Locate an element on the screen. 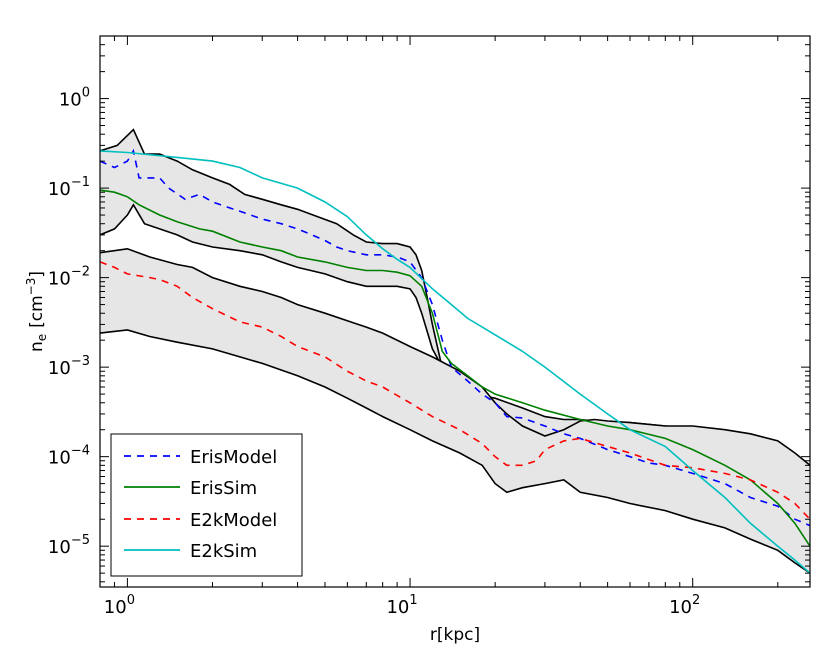 The image size is (830, 656). x-tick-label: 10⁰ is located at coordinates (119, 605).